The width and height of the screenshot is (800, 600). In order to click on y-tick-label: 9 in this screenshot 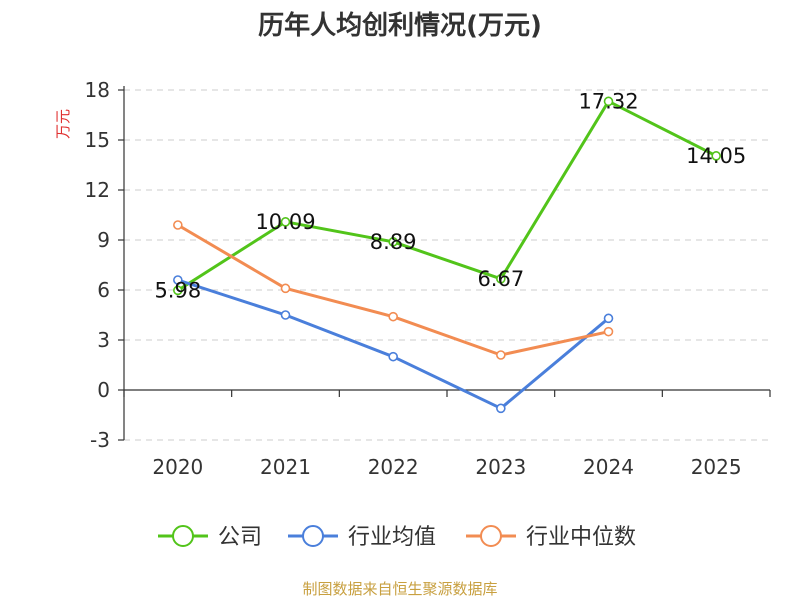, I will do `click(103, 240)`.